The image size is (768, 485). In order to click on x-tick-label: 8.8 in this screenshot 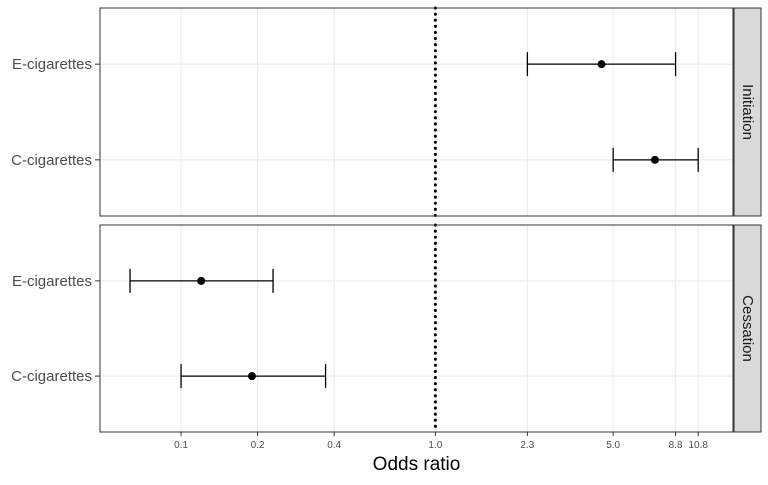, I will do `click(676, 445)`.